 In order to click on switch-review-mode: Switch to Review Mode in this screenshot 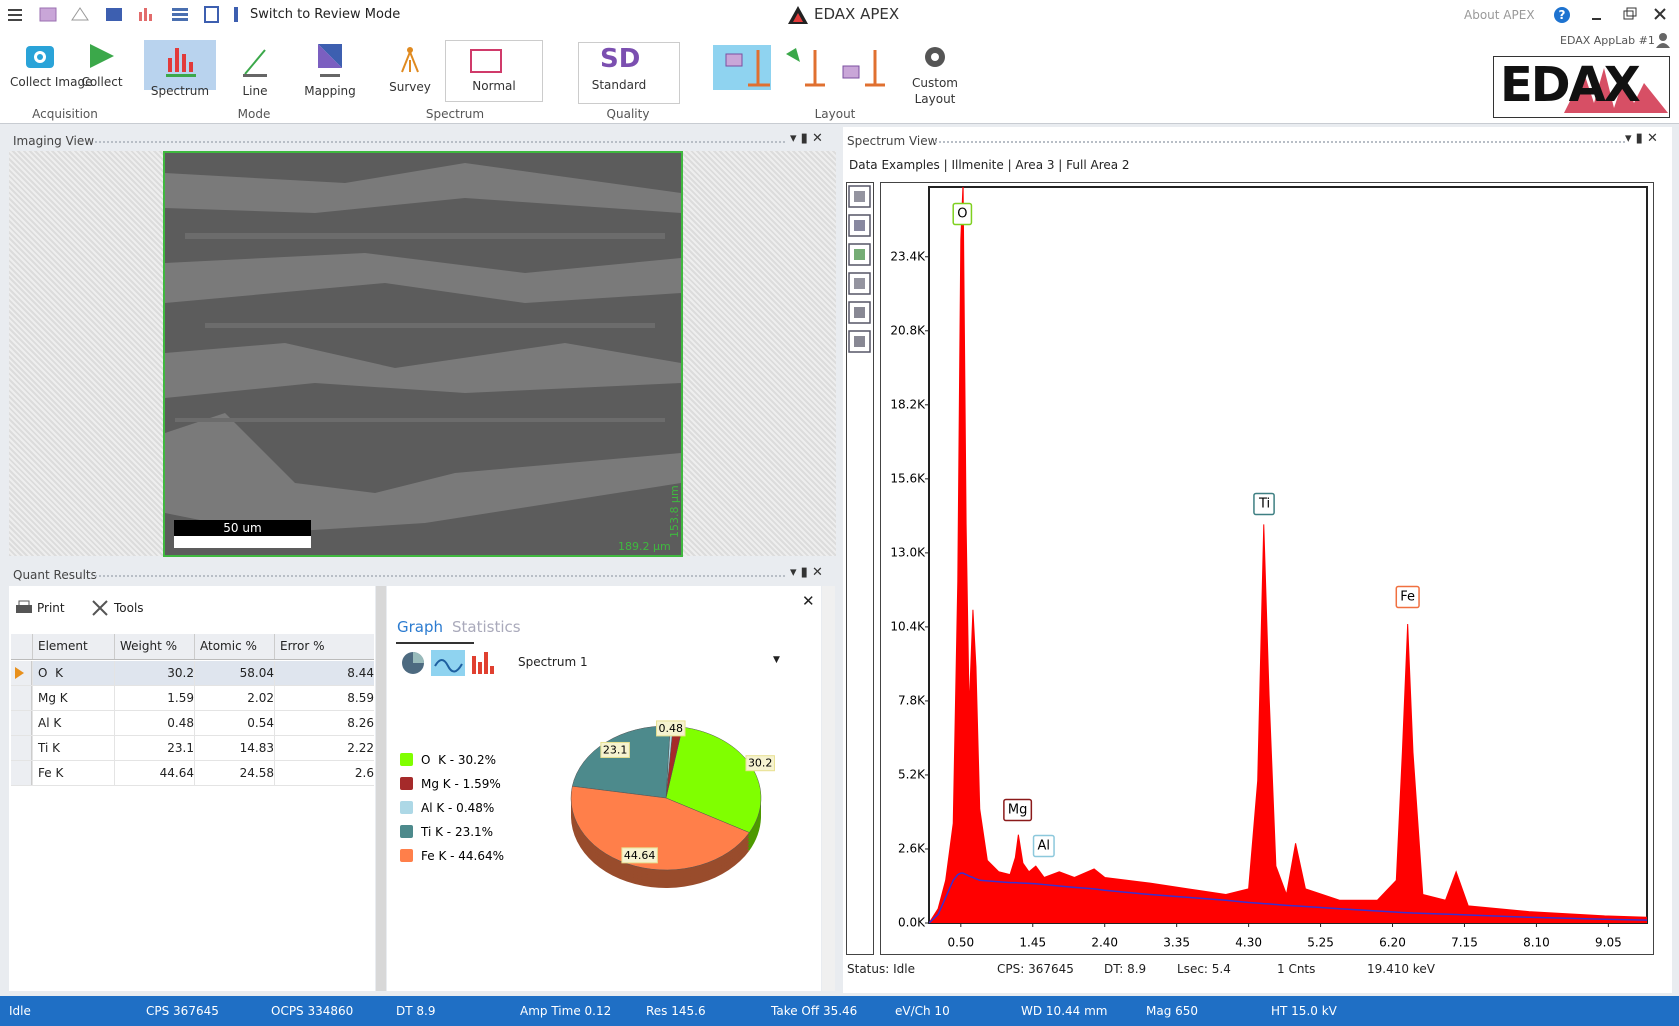, I will do `click(325, 14)`.